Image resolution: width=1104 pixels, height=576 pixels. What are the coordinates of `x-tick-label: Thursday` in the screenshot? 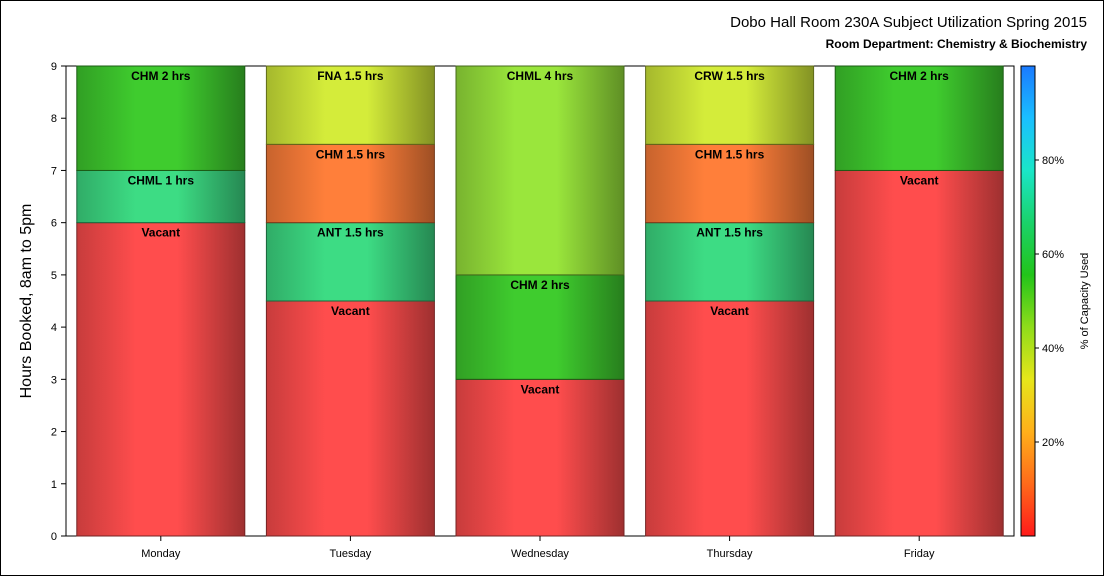 It's located at (730, 554).